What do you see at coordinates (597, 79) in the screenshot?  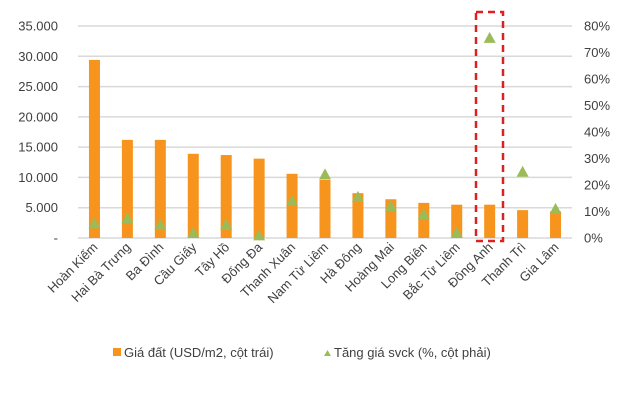 I see `right-tick-label: 60%` at bounding box center [597, 79].